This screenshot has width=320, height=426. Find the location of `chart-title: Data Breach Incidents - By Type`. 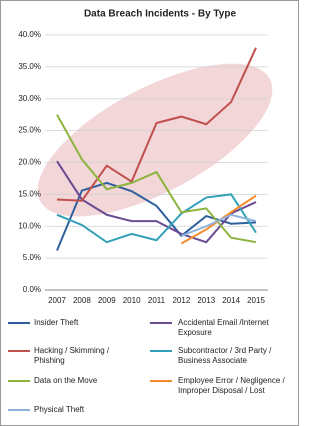

chart-title: Data Breach Incidents - By Type is located at coordinates (160, 14).